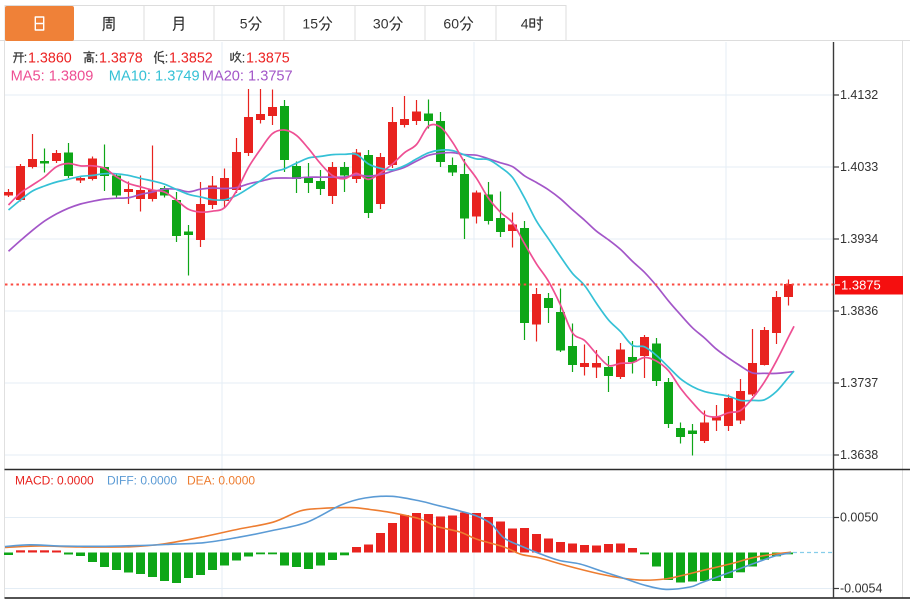 This screenshot has height=607, width=910. Describe the element at coordinates (859, 311) in the screenshot. I see `svg-text: 1.3836` at that location.